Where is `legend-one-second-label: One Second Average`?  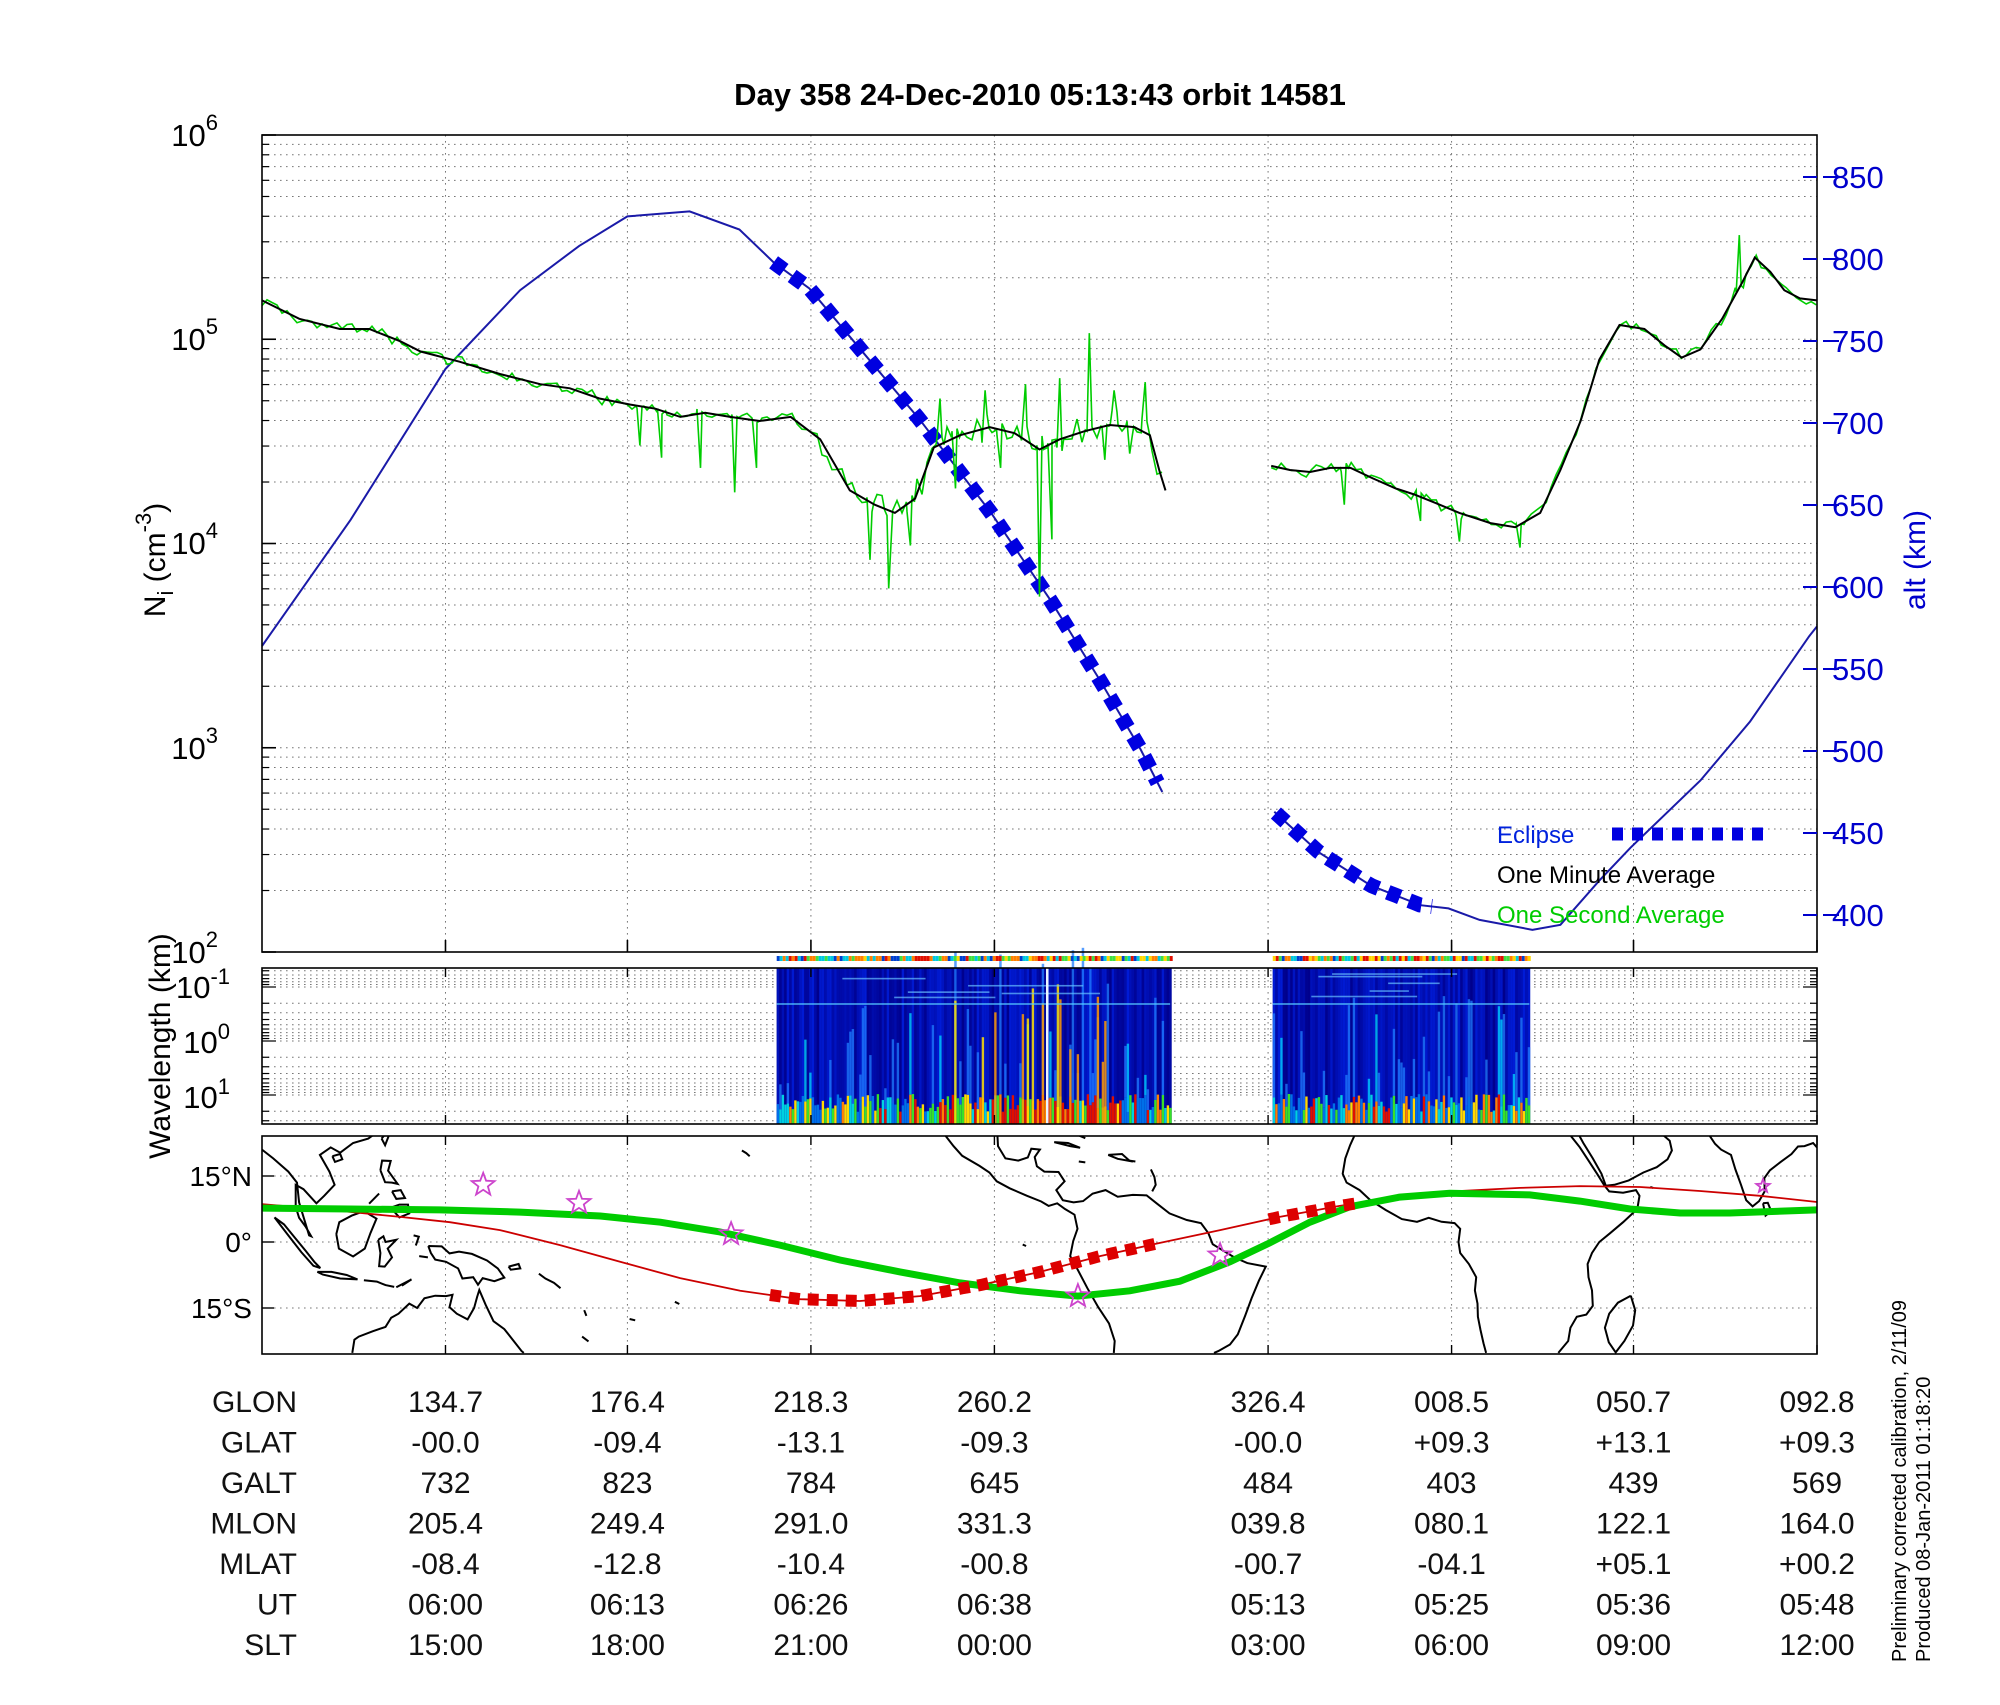 legend-one-second-label: One Second Average is located at coordinates (1611, 915).